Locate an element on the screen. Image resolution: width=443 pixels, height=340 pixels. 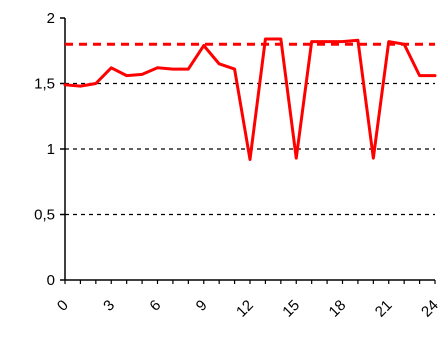
x-tick-label: 24 is located at coordinates (430, 309).